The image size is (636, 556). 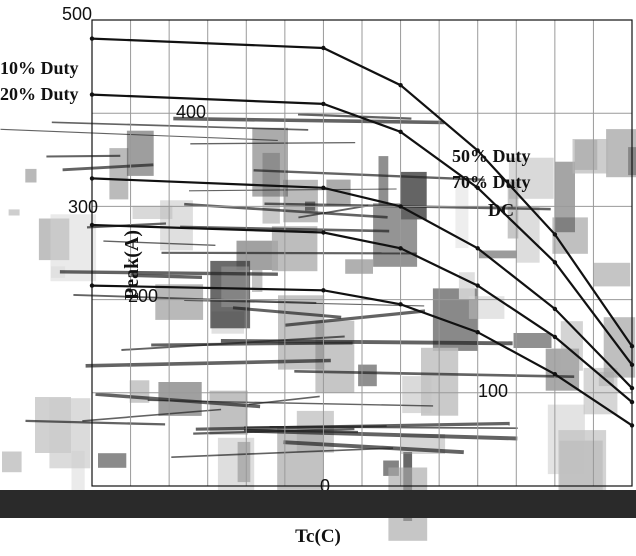 What do you see at coordinates (77, 14) in the screenshot?
I see `y-tick-label: 500` at bounding box center [77, 14].